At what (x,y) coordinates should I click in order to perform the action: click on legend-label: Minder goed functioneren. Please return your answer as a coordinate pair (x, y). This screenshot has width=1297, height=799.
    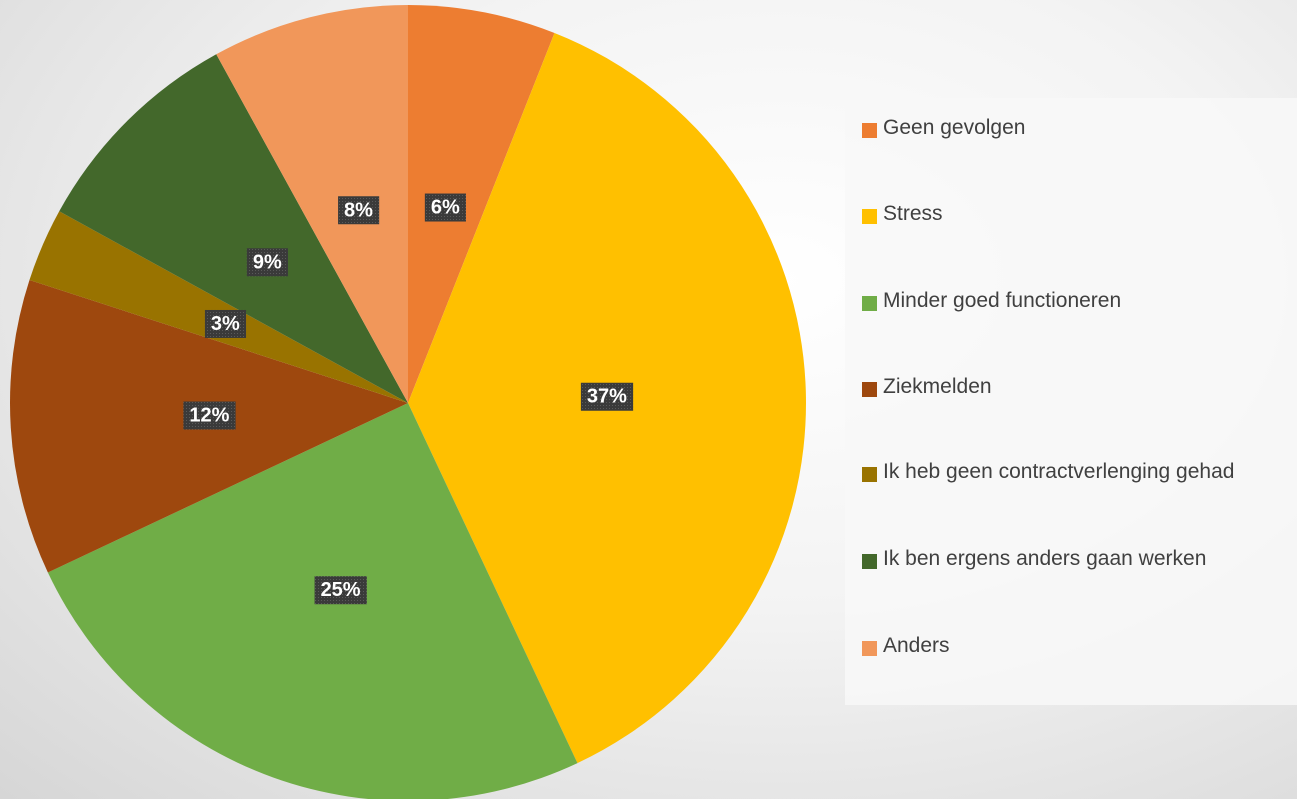
    Looking at the image, I should click on (1002, 300).